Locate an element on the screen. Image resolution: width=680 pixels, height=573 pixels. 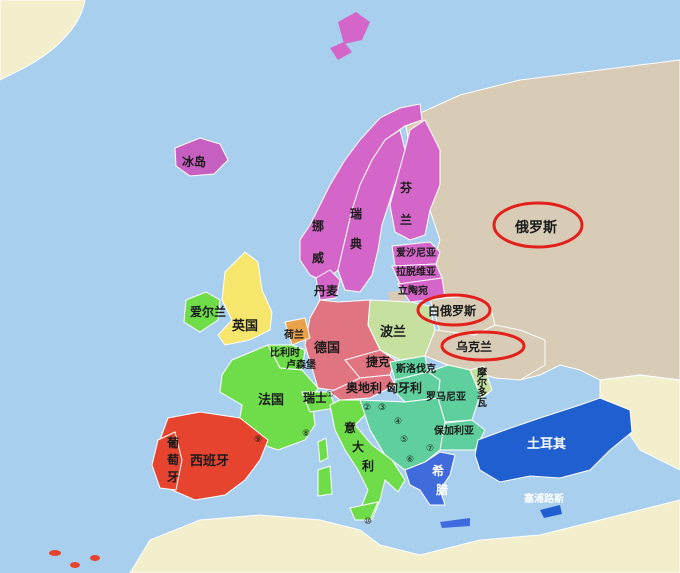
label-moldova-4: 瓦 is located at coordinates (482, 403).